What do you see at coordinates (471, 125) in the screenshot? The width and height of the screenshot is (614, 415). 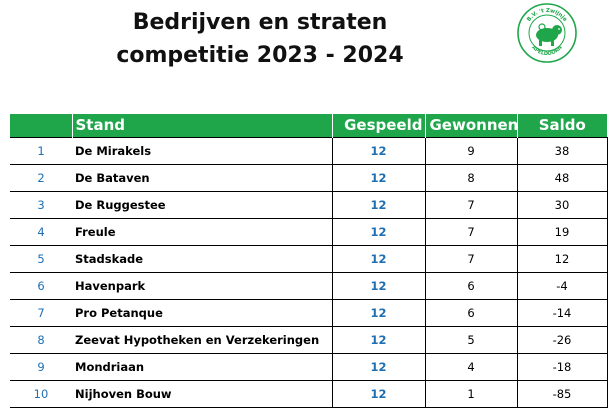 I see `column-header-gewonnen: Gewonnen` at bounding box center [471, 125].